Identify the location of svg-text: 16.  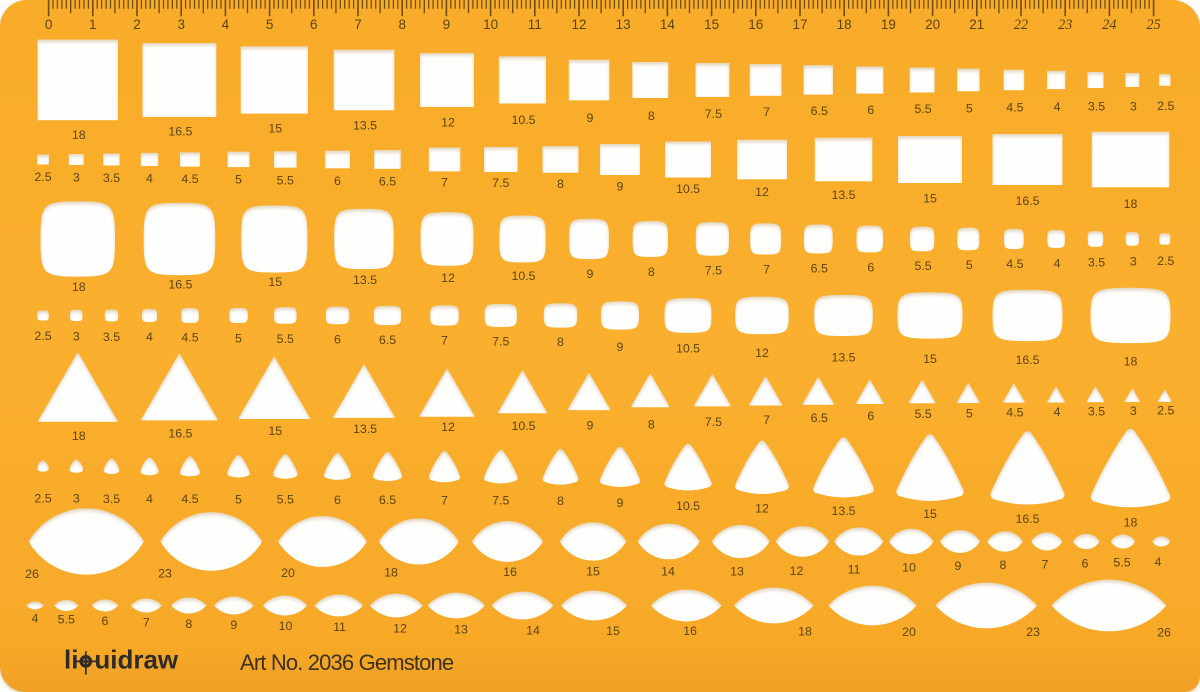
(755, 24).